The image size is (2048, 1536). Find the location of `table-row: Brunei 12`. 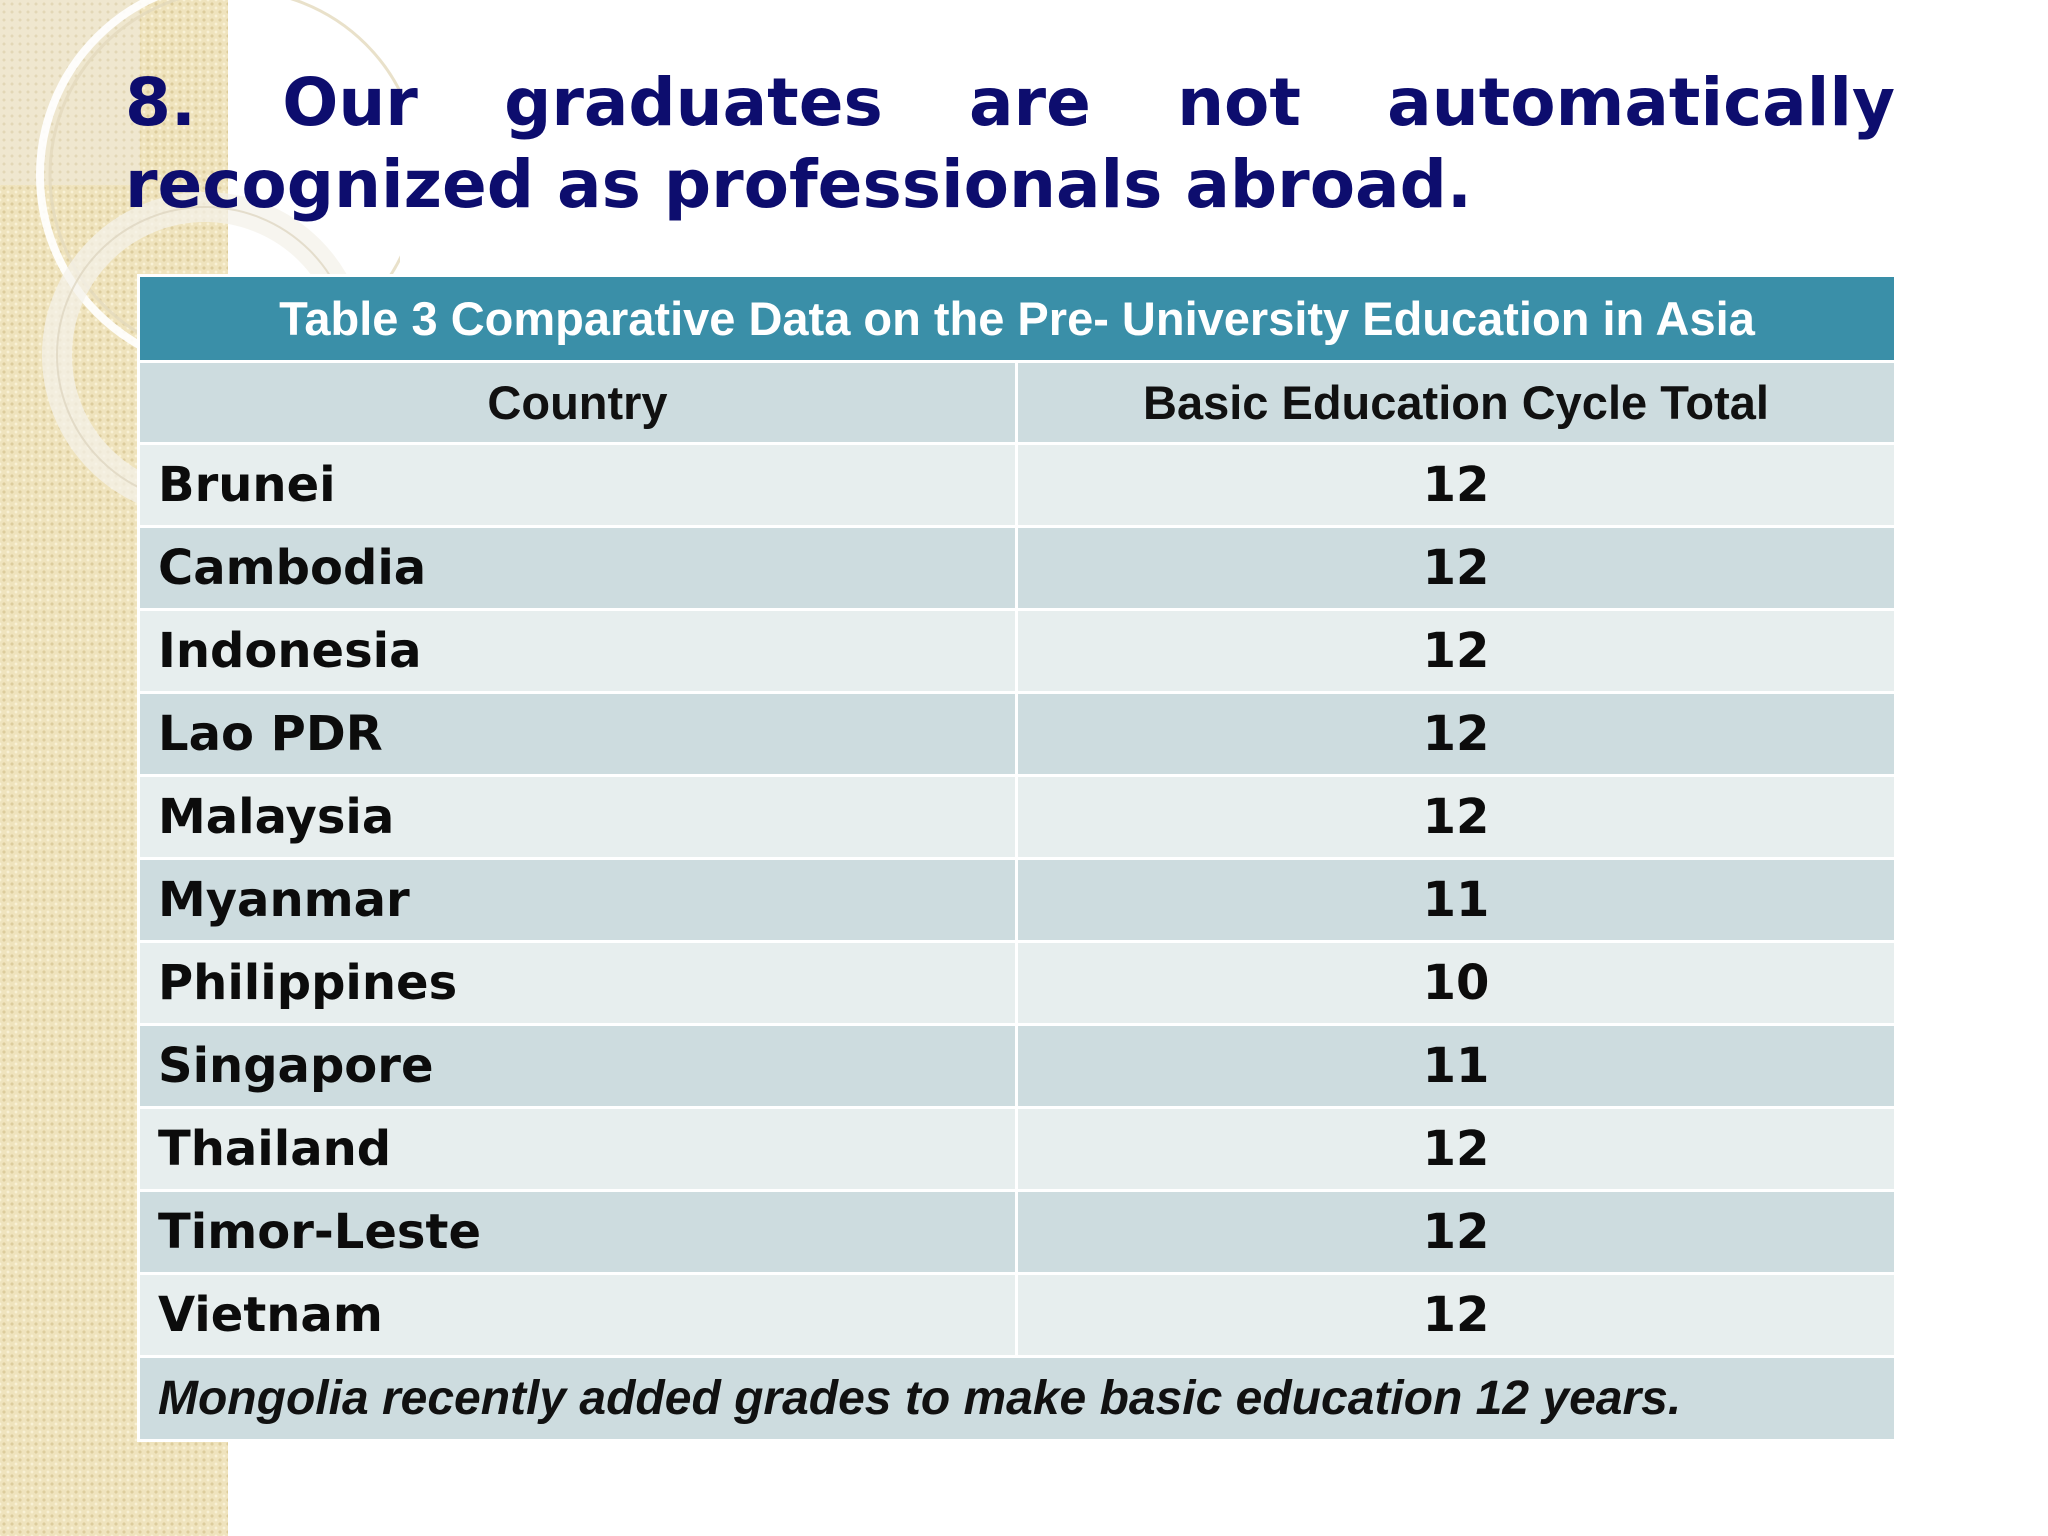

table-row: Brunei 12 is located at coordinates (1017, 485).